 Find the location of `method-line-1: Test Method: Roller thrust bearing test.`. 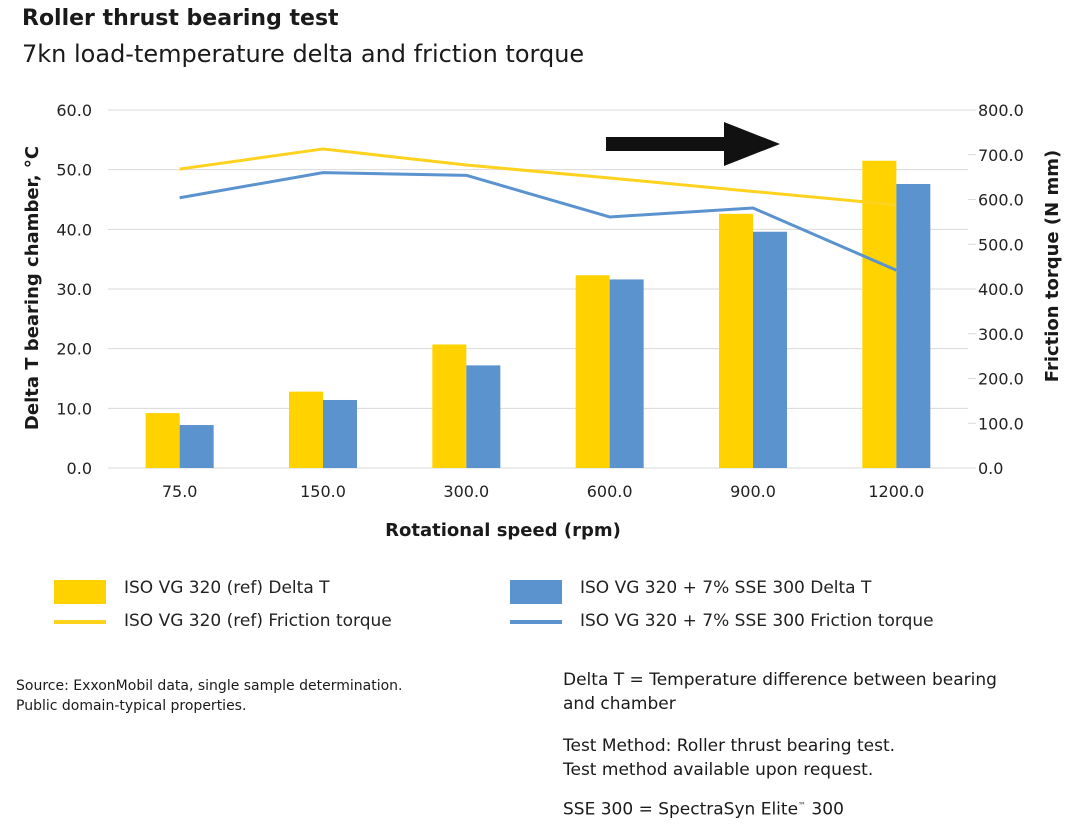

method-line-1: Test Method: Roller thrust bearing test. is located at coordinates (729, 746).